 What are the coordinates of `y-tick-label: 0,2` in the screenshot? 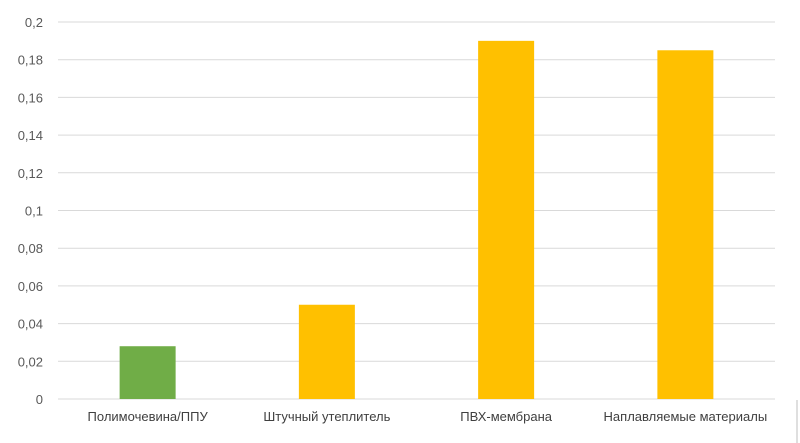 It's located at (34, 22).